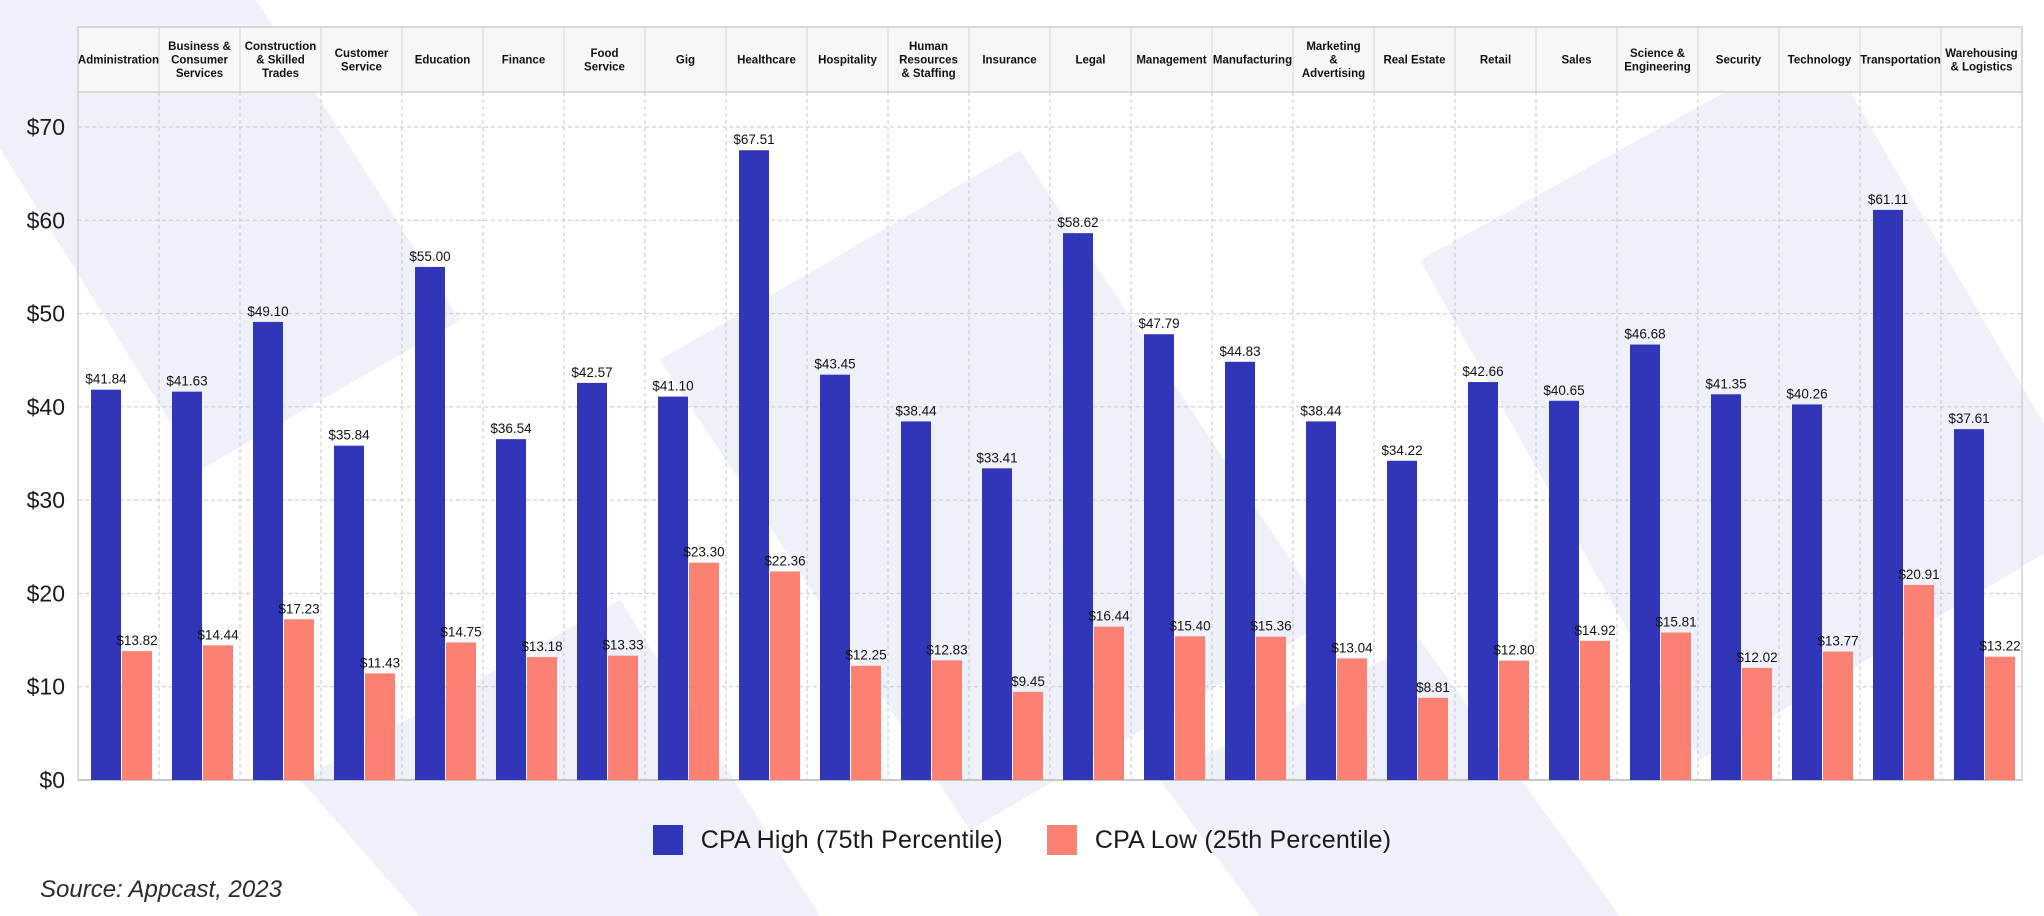 The width and height of the screenshot is (2044, 916). I want to click on data-label-high: $37.61, so click(1968, 418).